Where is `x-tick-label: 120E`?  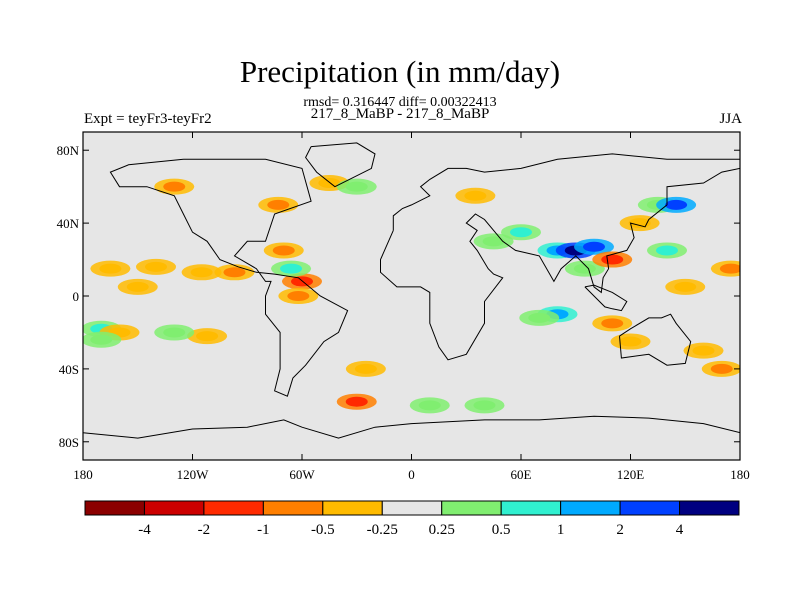 x-tick-label: 120E is located at coordinates (631, 474).